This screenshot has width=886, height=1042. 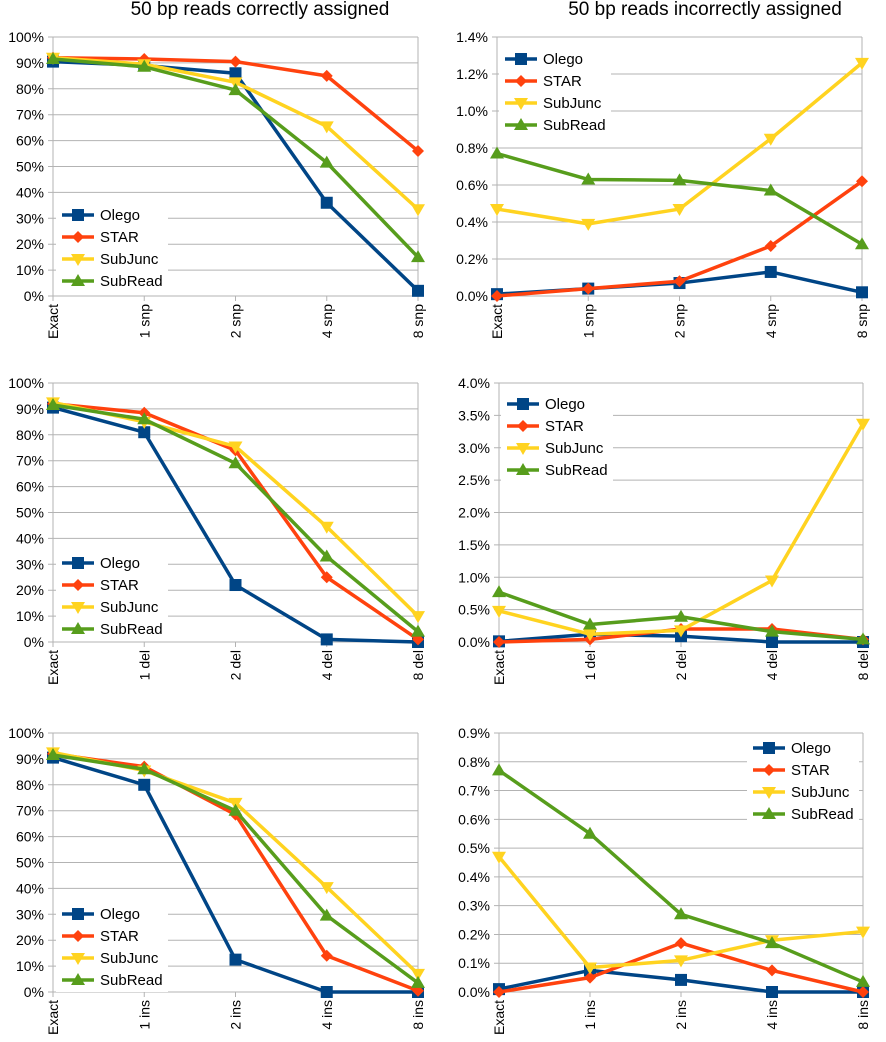 What do you see at coordinates (474, 934) in the screenshot?
I see `y-tick-label: 0.2%` at bounding box center [474, 934].